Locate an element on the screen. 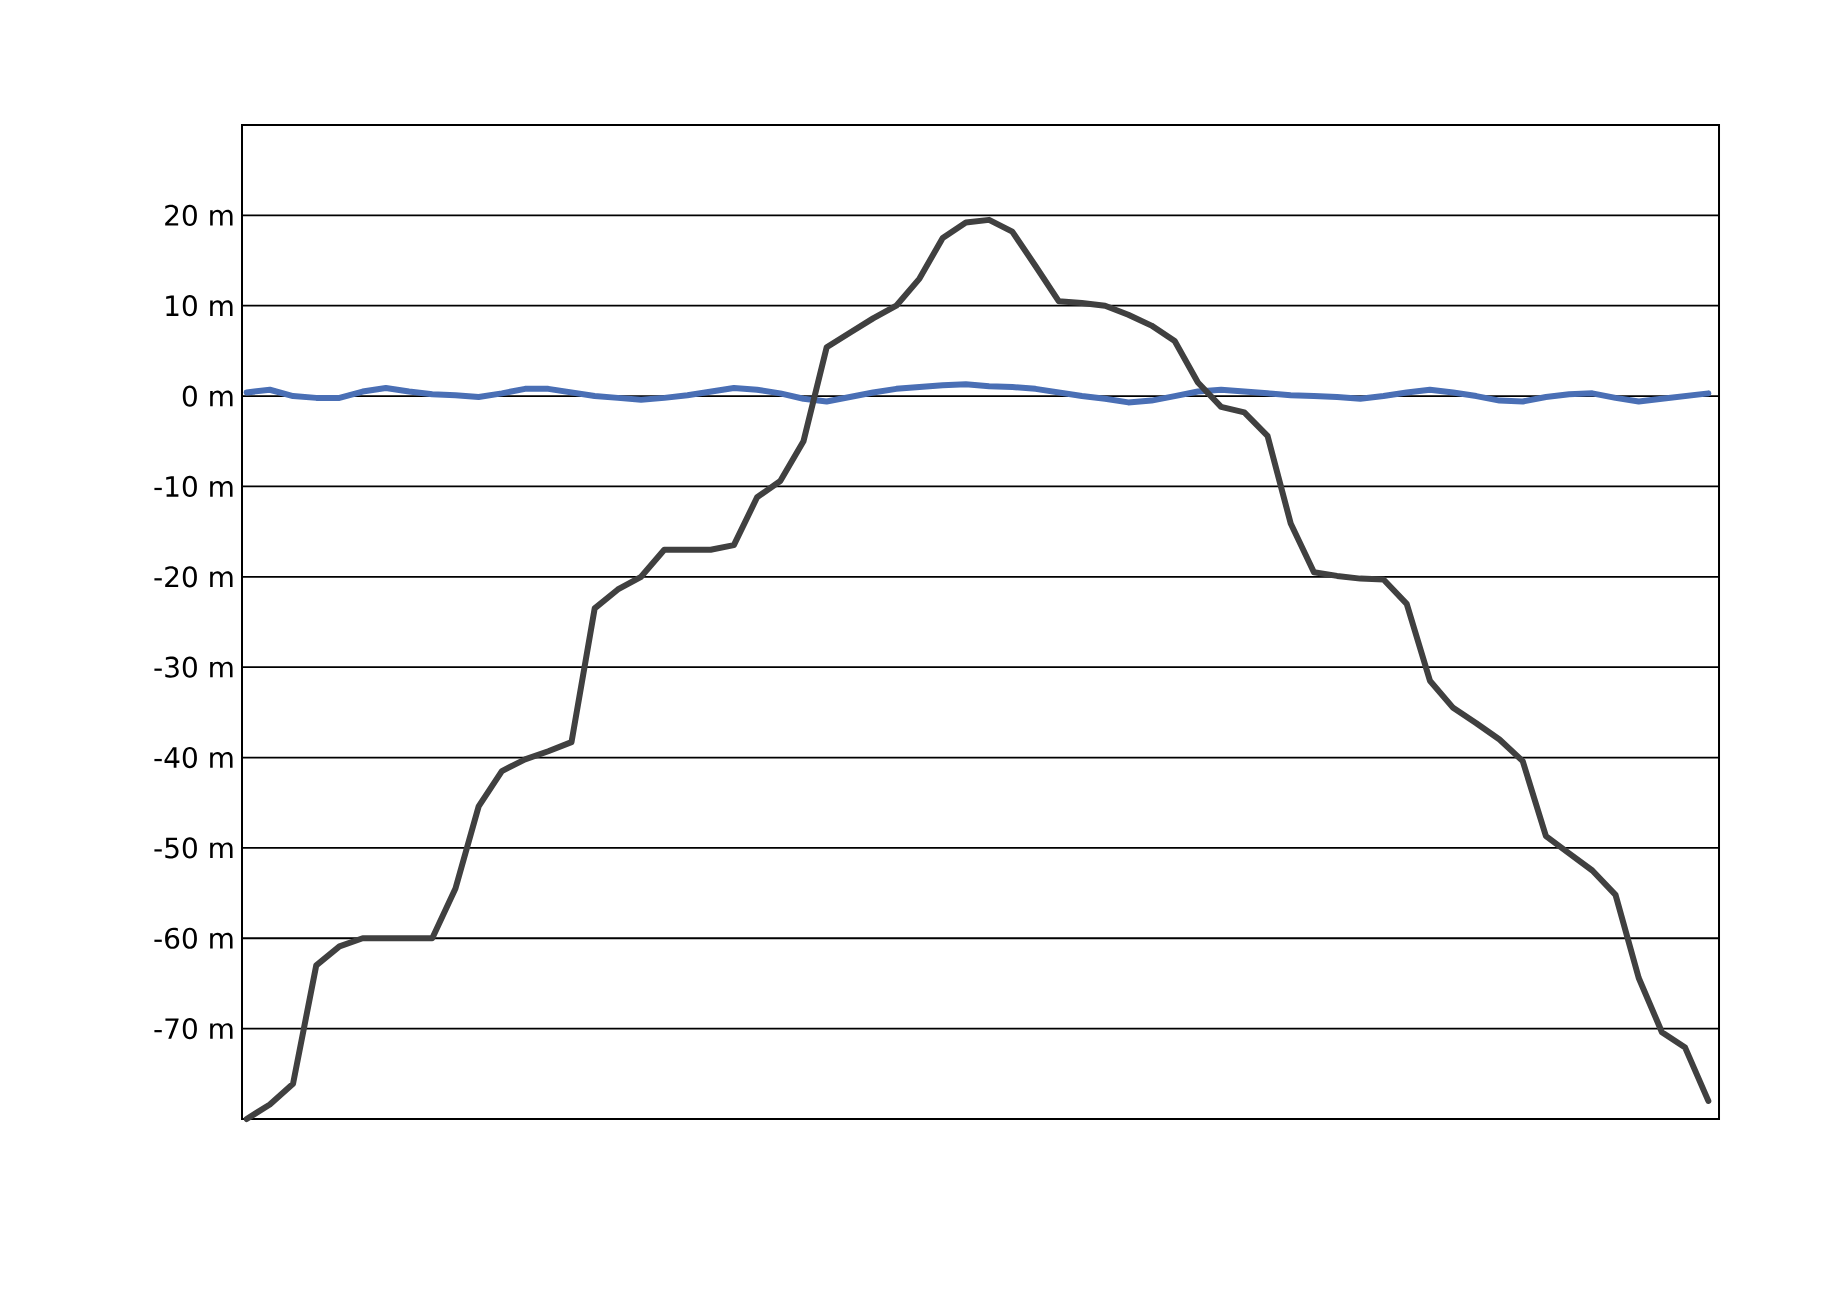 This screenshot has width=1845, height=1304. y-tick-label: -50 m is located at coordinates (193, 848).